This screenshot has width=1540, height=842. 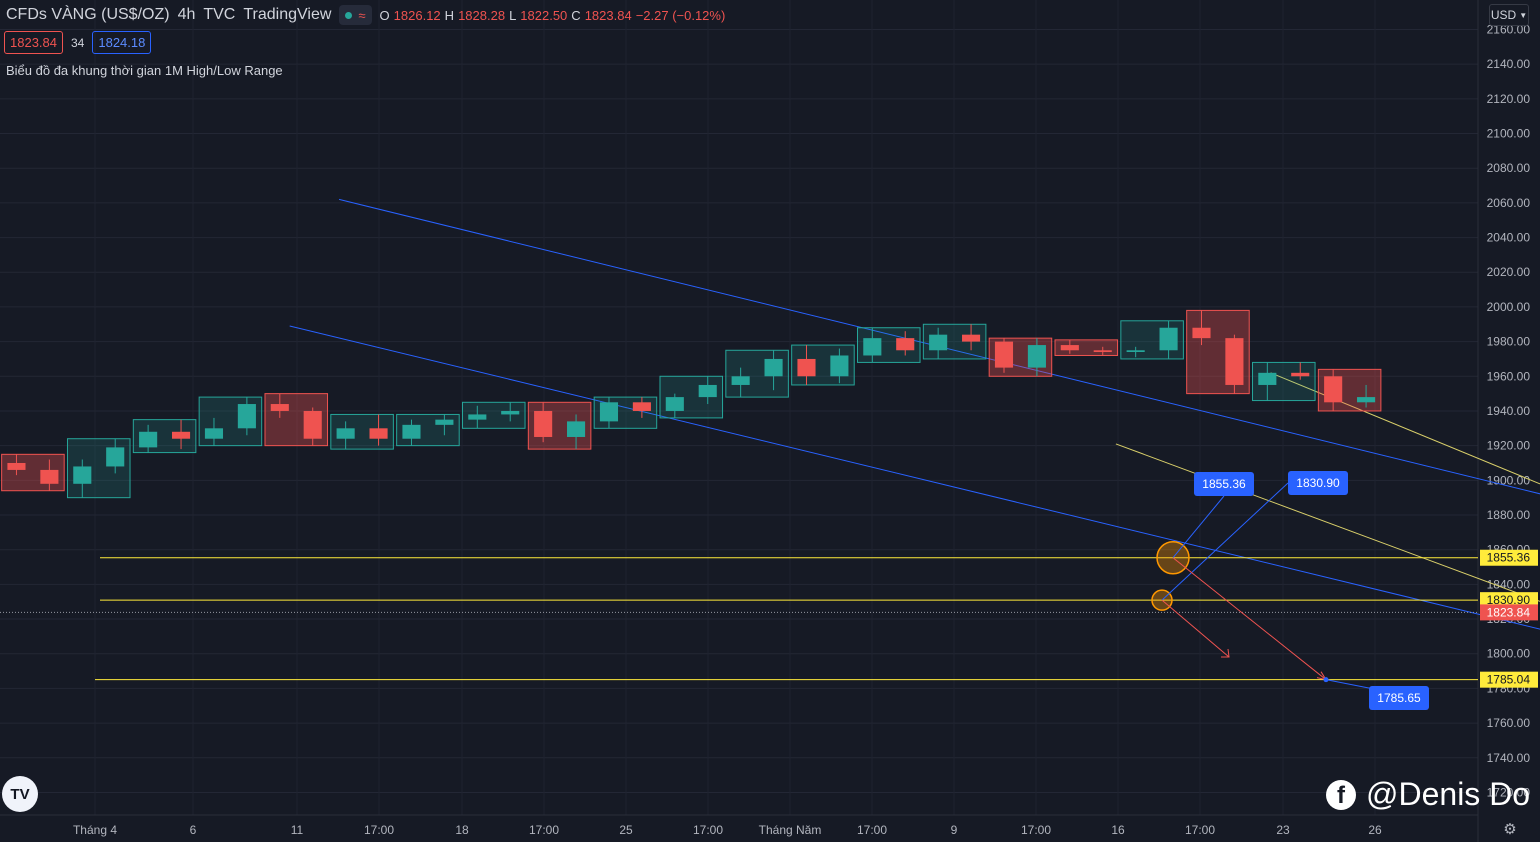 What do you see at coordinates (1509, 446) in the screenshot?
I see `y-tick-label: 1920.00` at bounding box center [1509, 446].